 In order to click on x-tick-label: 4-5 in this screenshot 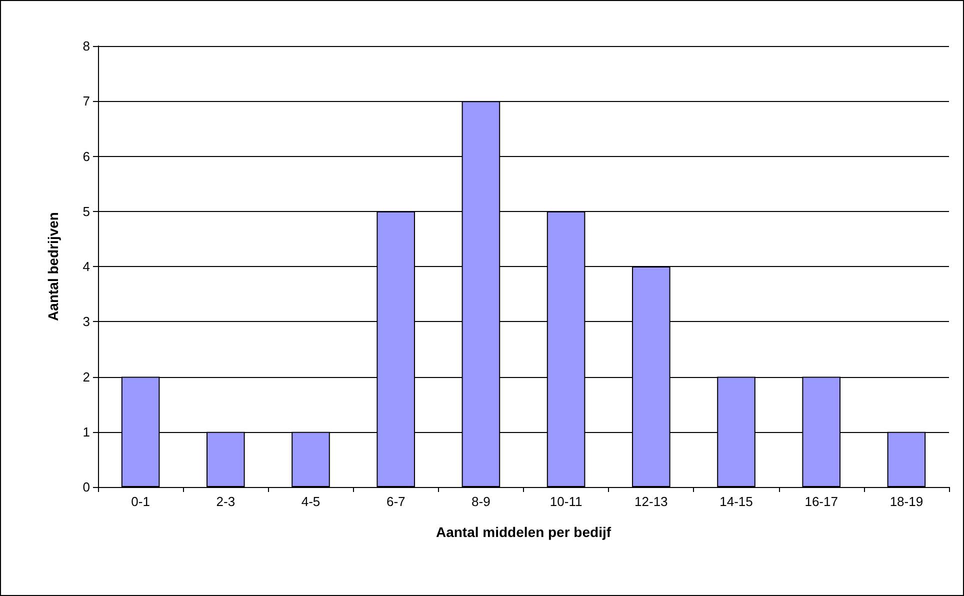, I will do `click(310, 501)`.